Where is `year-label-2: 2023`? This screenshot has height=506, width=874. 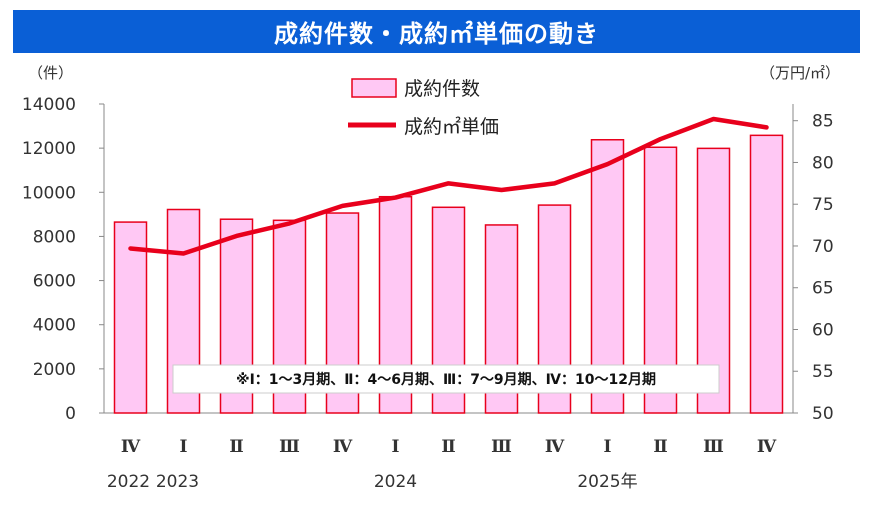
year-label-2: 2023 is located at coordinates (177, 482).